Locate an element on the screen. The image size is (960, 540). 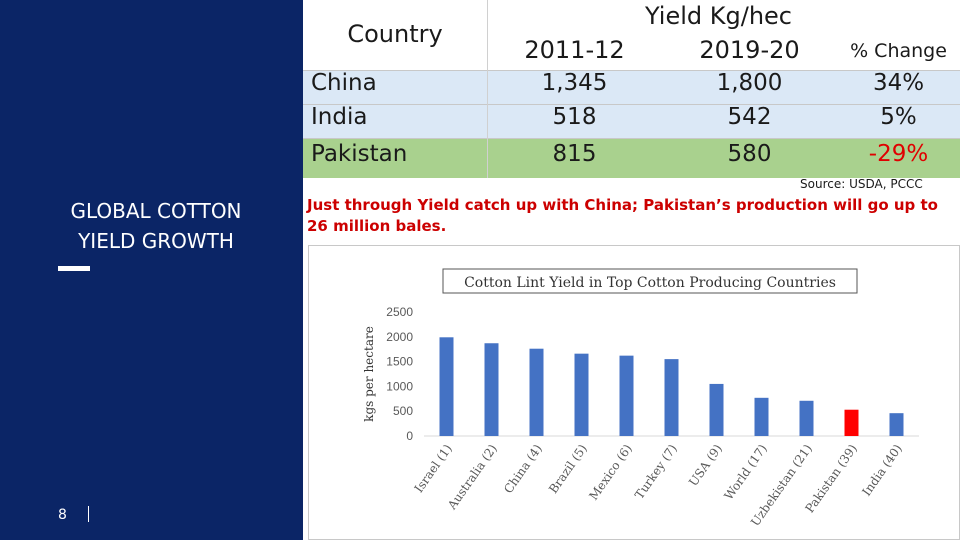
country-header: Country is located at coordinates (395, 35).